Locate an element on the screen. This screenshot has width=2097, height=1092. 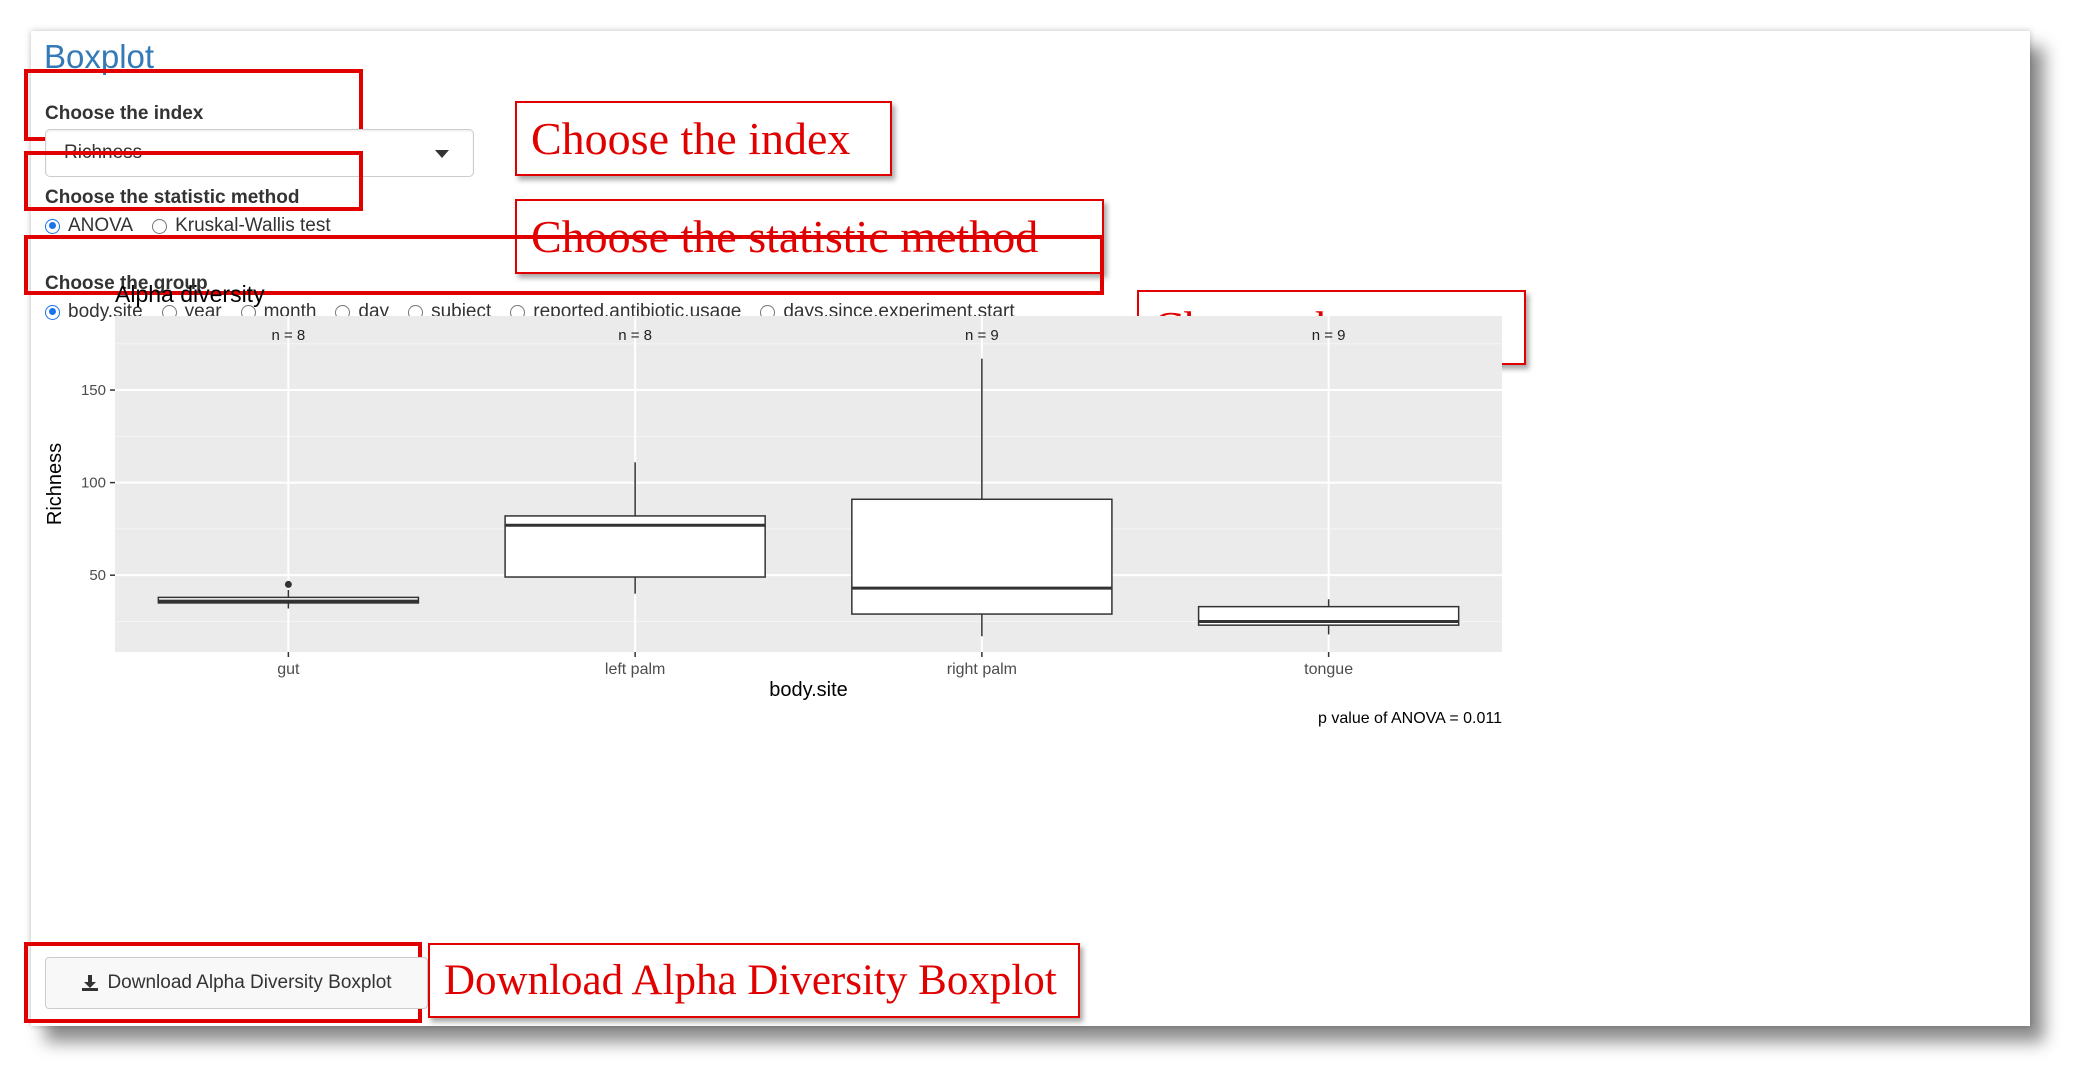
y-tick-label: 50 is located at coordinates (97, 575).